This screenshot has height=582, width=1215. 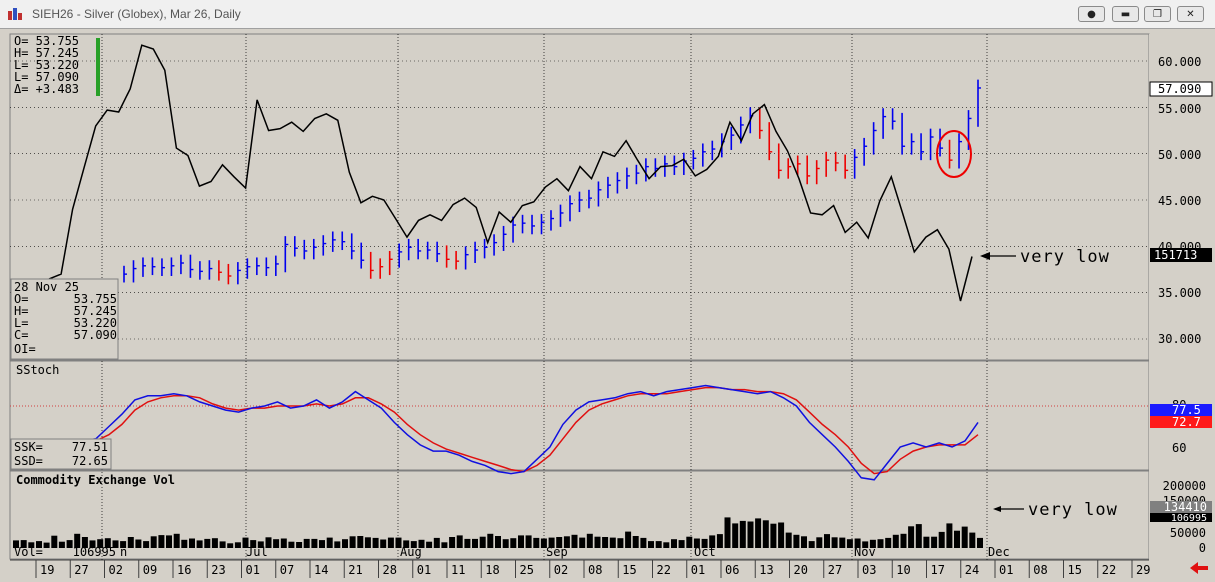 I want to click on date-label: 13, so click(x=766, y=570).